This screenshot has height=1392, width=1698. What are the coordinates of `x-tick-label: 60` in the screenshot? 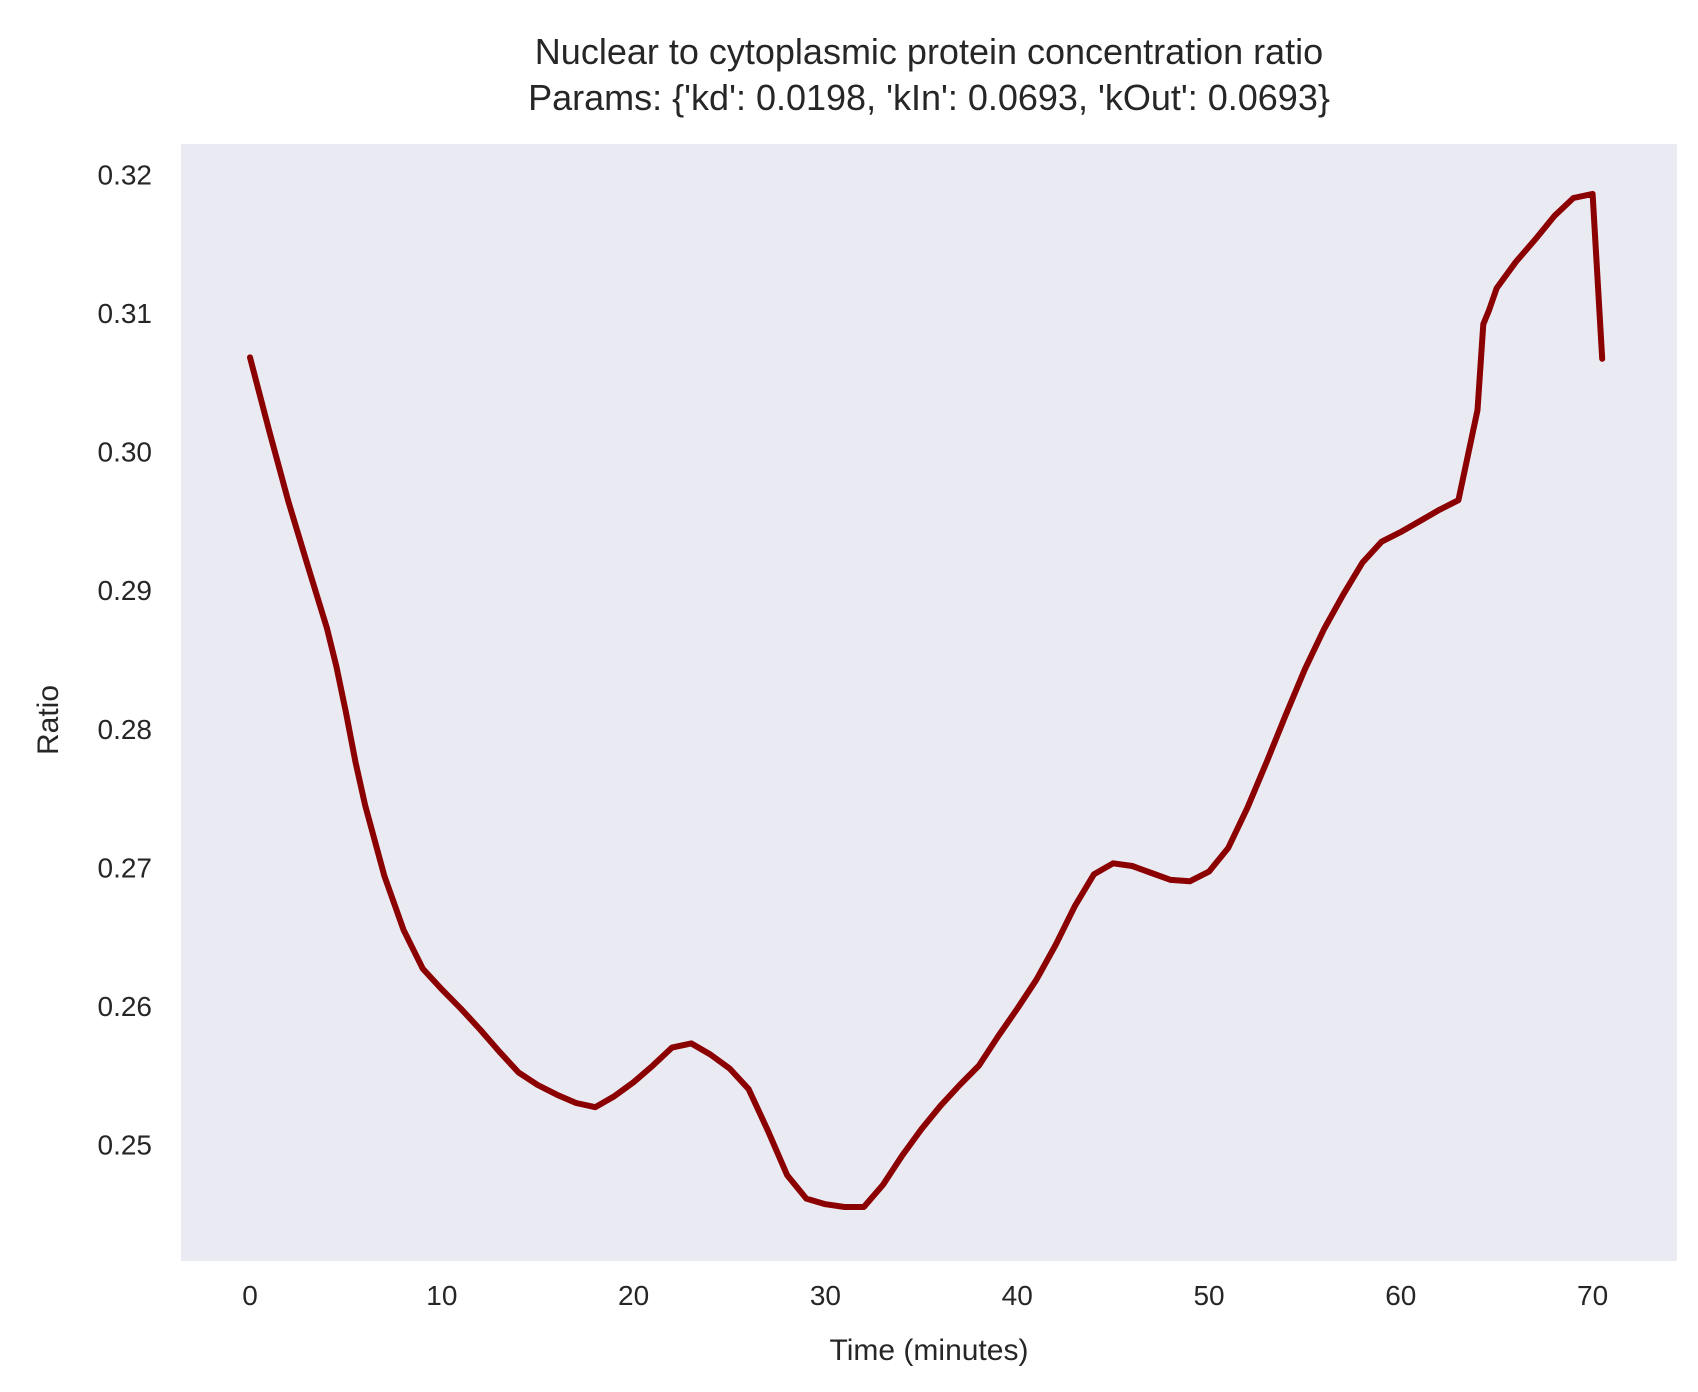 It's located at (1400, 1295).